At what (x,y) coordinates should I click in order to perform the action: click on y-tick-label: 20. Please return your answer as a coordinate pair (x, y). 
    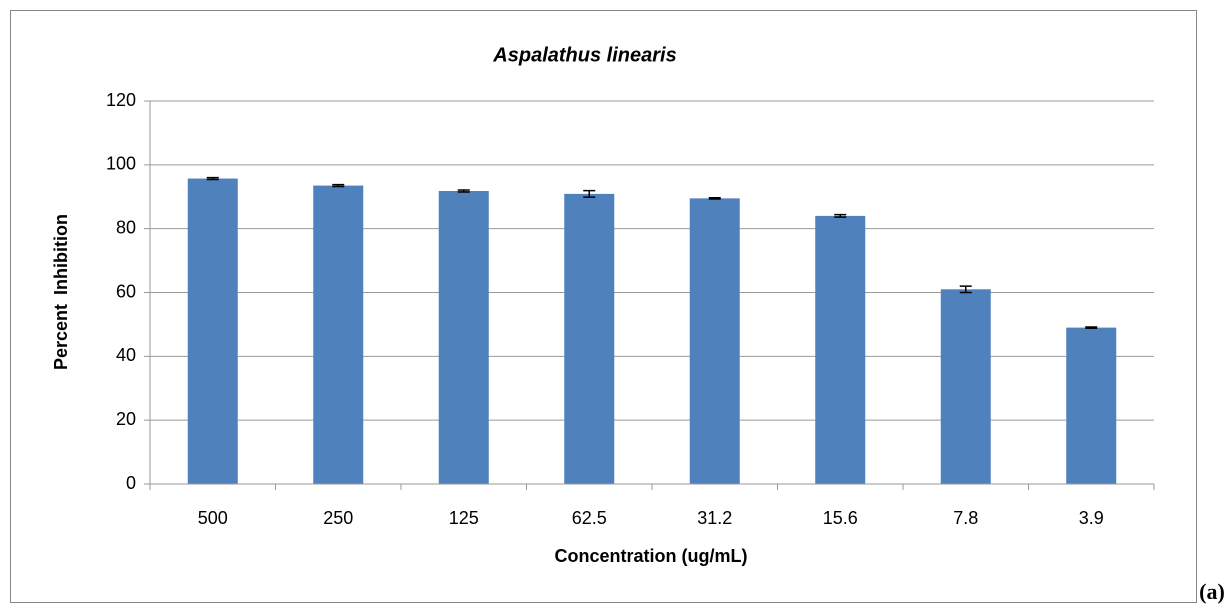
    Looking at the image, I should click on (126, 419).